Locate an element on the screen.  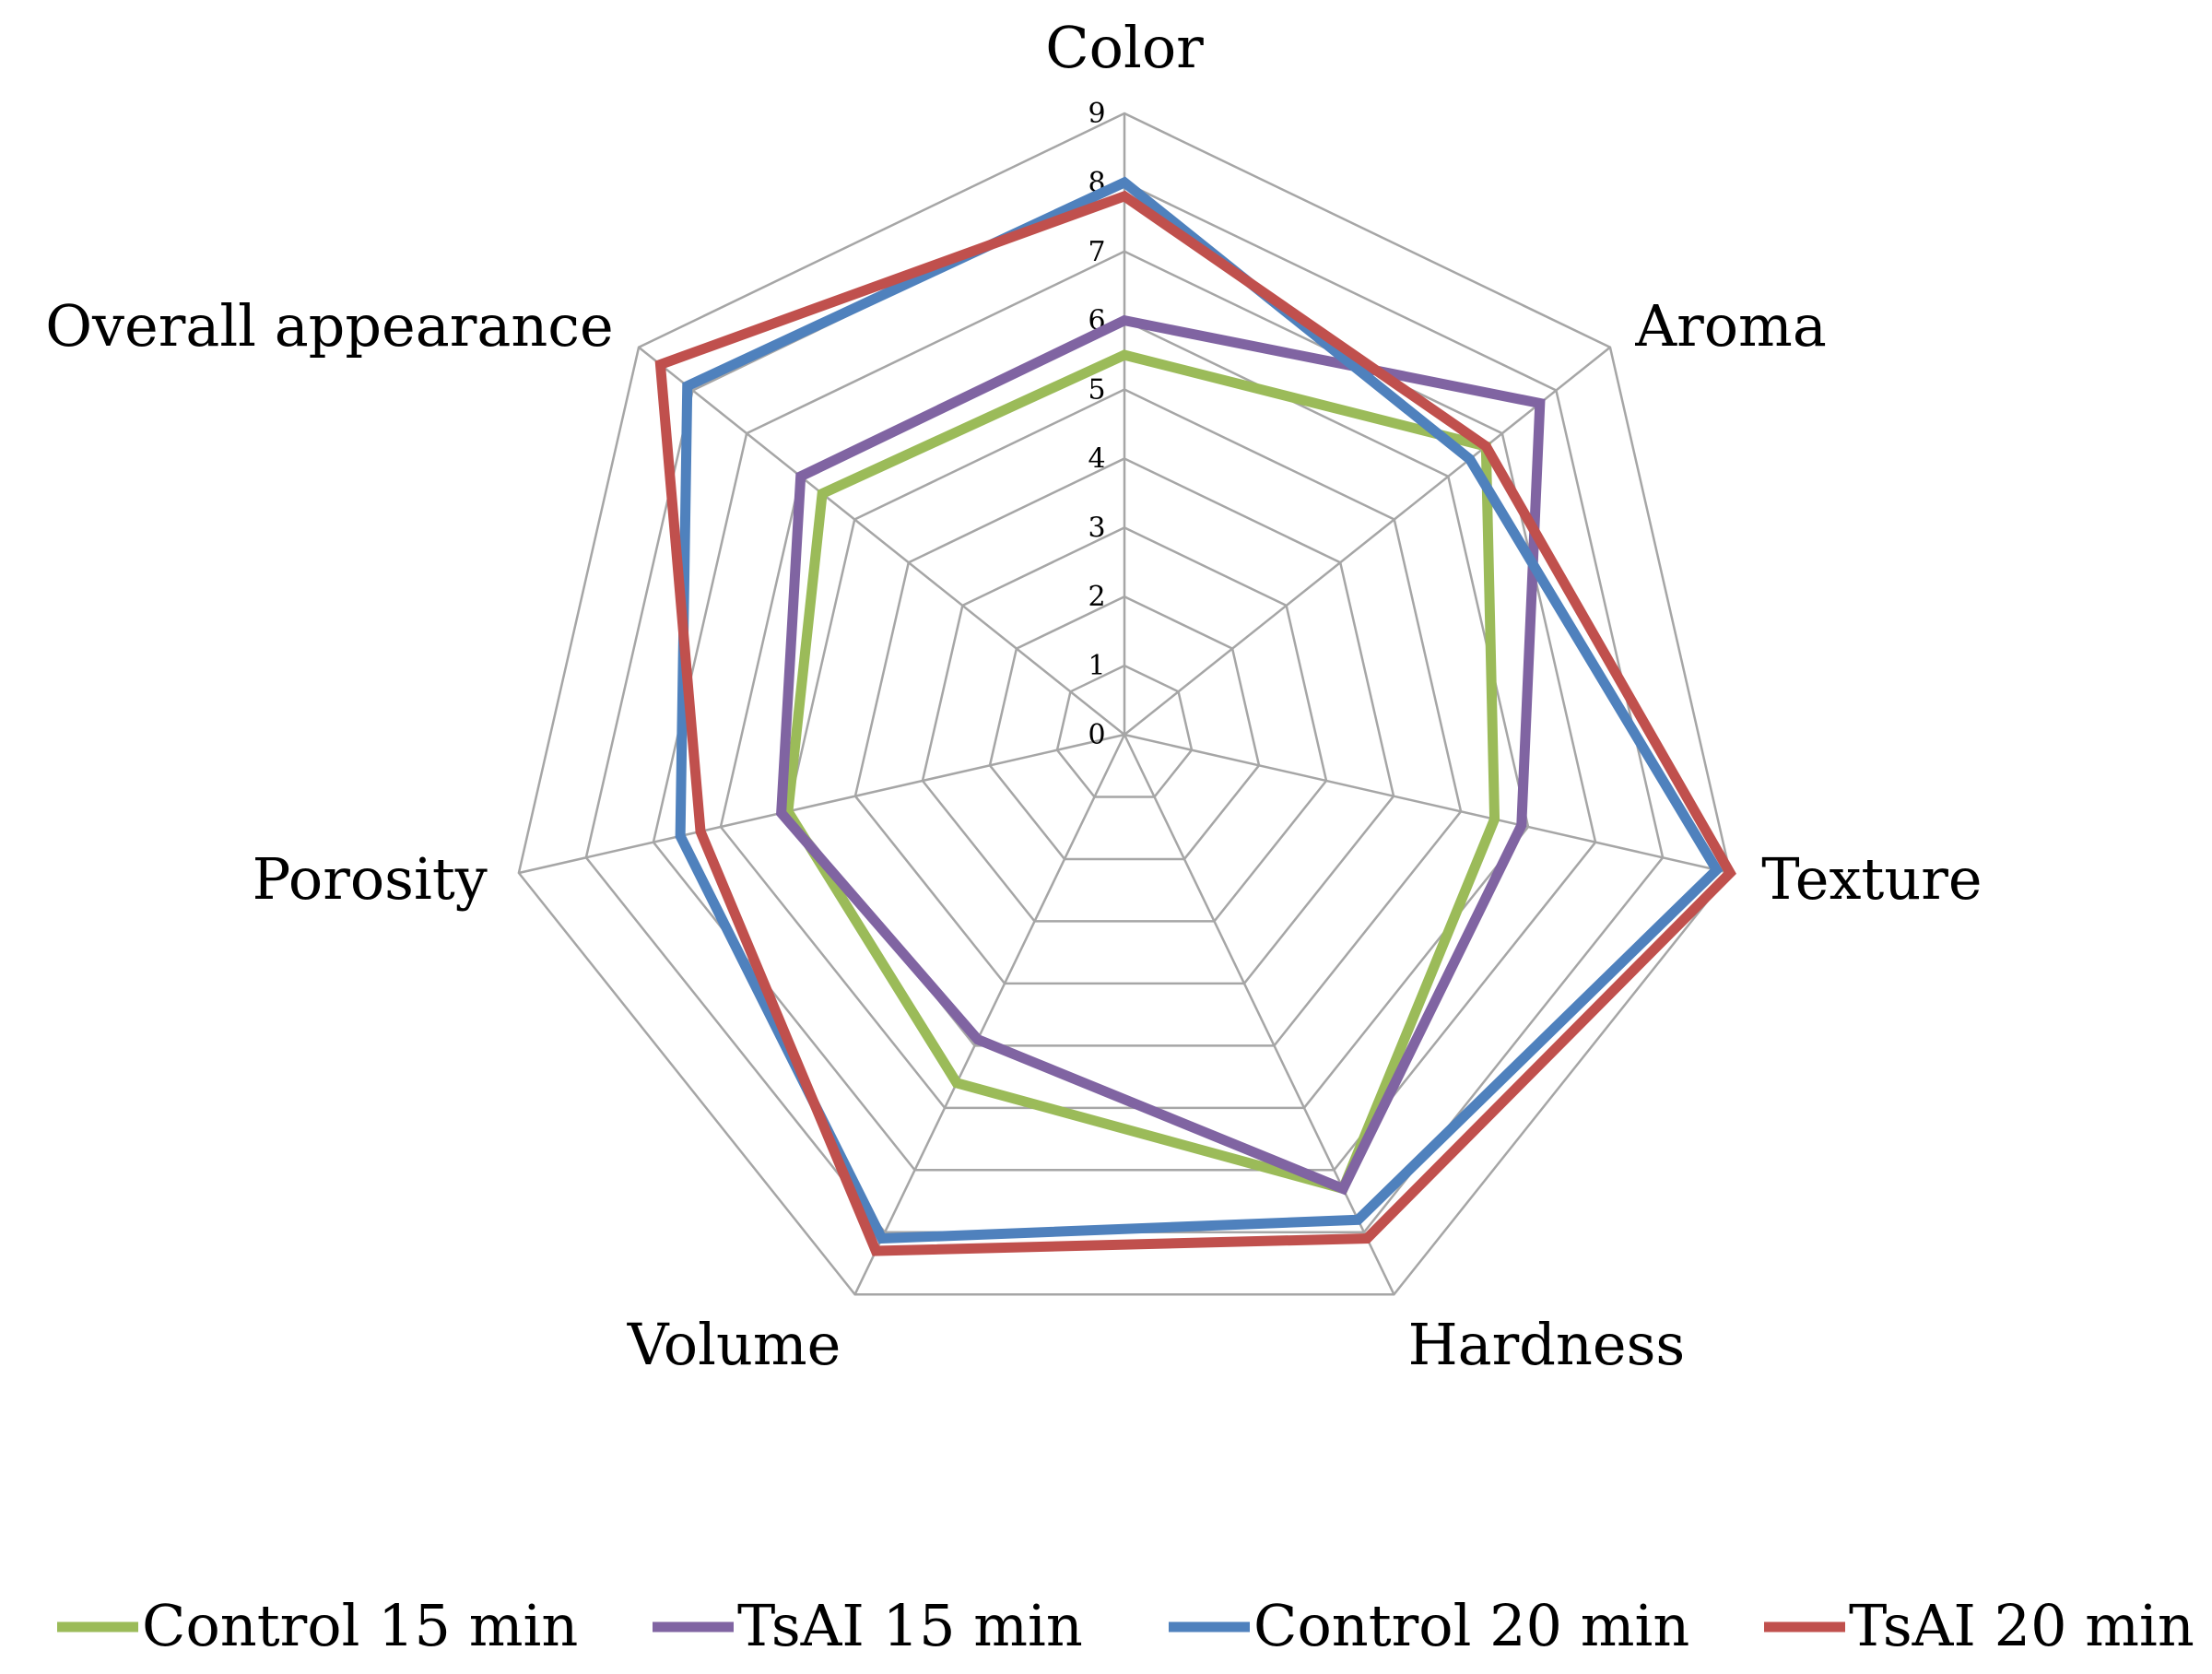
tick-label: 0 is located at coordinates (1096, 735).